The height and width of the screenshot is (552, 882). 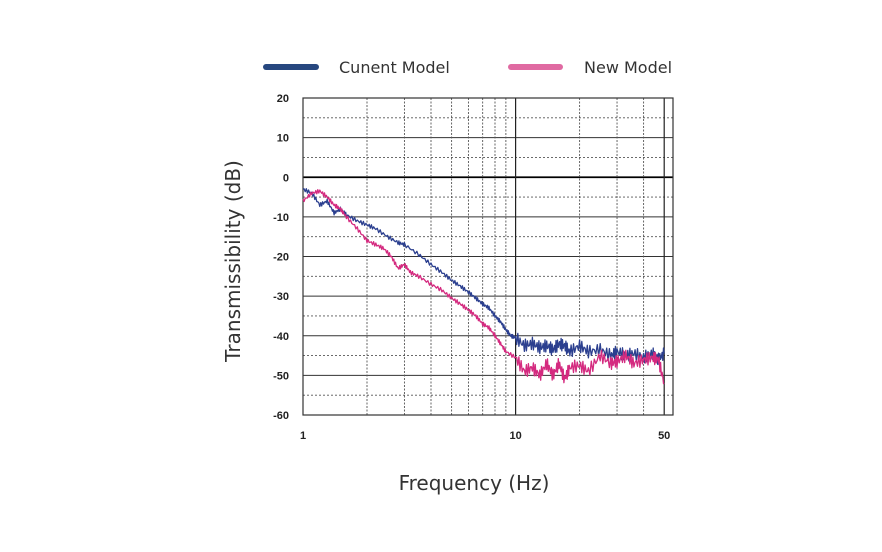 What do you see at coordinates (664, 436) in the screenshot?
I see `x-tick-label: 50` at bounding box center [664, 436].